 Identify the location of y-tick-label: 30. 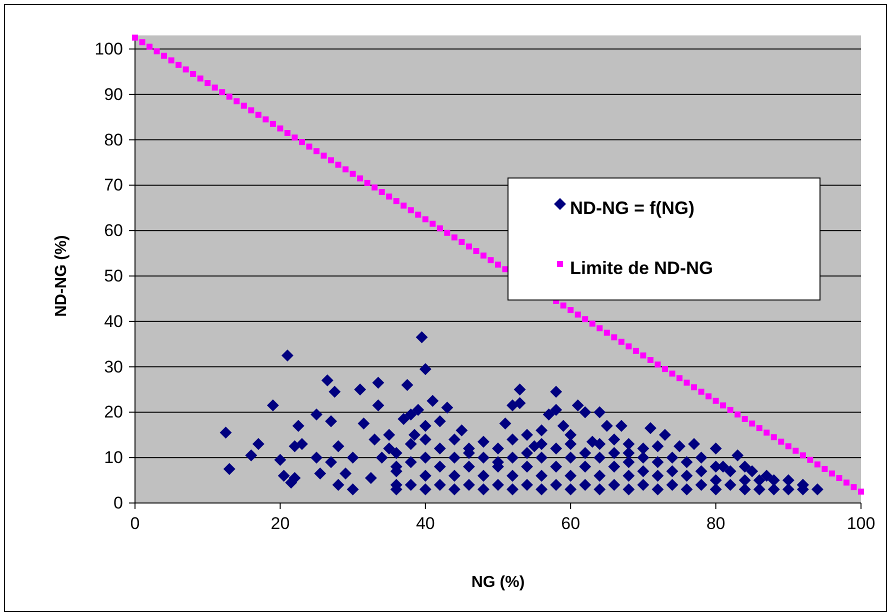
(113, 366).